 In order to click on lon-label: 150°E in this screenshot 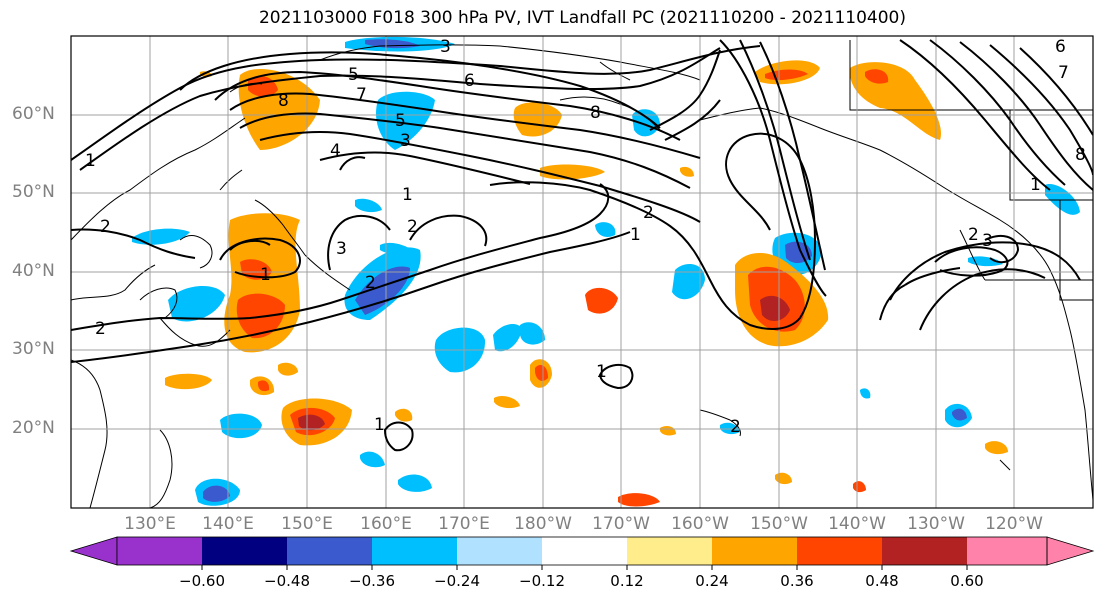, I will do `click(307, 524)`.